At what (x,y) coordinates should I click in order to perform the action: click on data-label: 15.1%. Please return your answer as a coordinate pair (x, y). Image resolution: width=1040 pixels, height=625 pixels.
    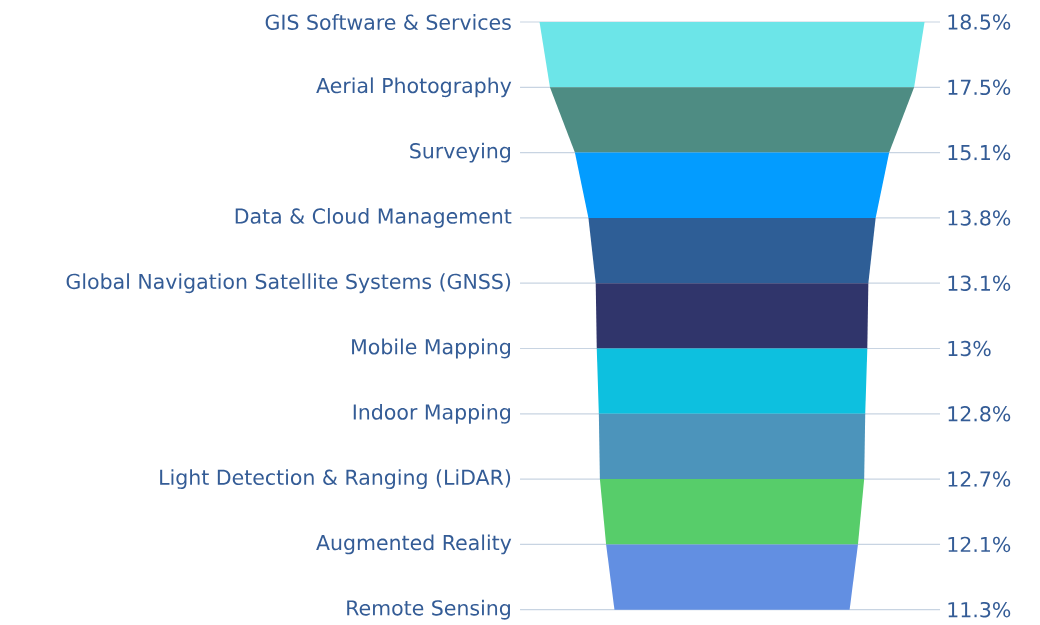
    Looking at the image, I should click on (979, 152).